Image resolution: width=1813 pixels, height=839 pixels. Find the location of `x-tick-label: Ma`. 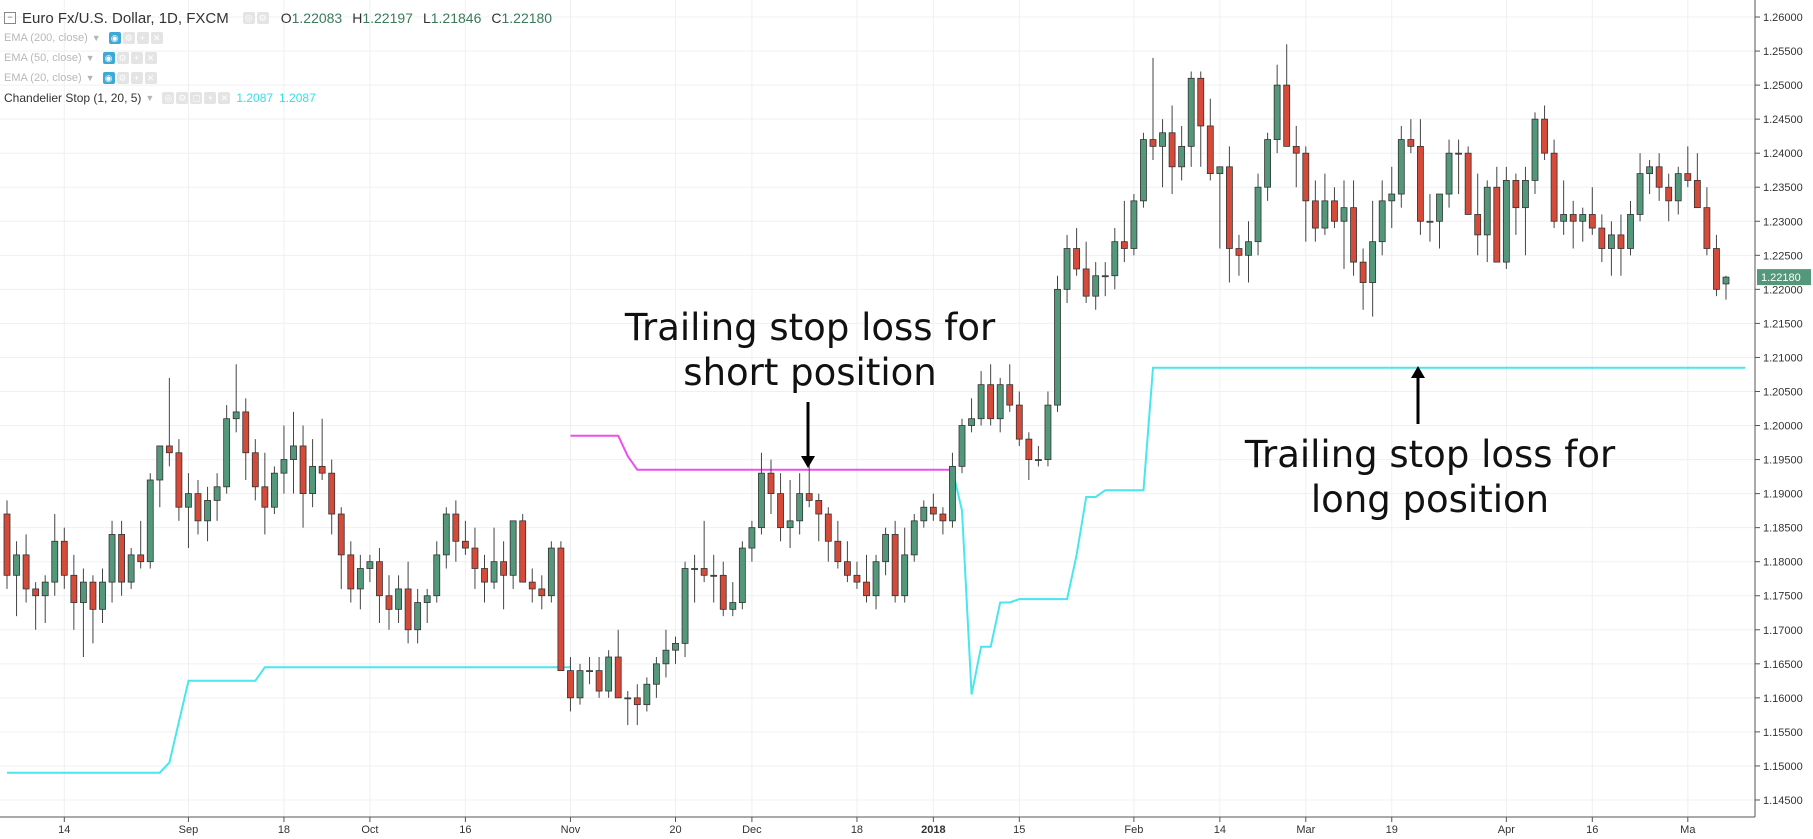

x-tick-label: Ma is located at coordinates (1688, 830).